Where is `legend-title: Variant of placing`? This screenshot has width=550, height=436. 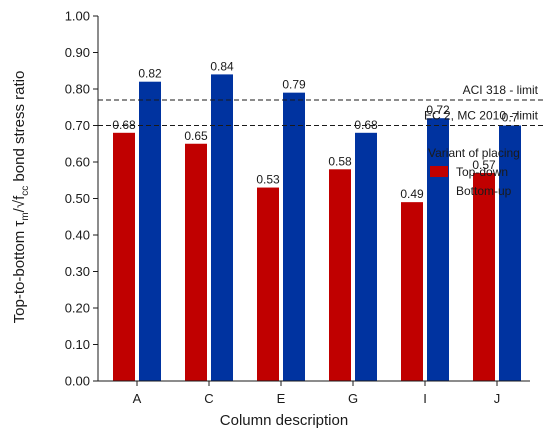 legend-title: Variant of placing is located at coordinates (474, 153).